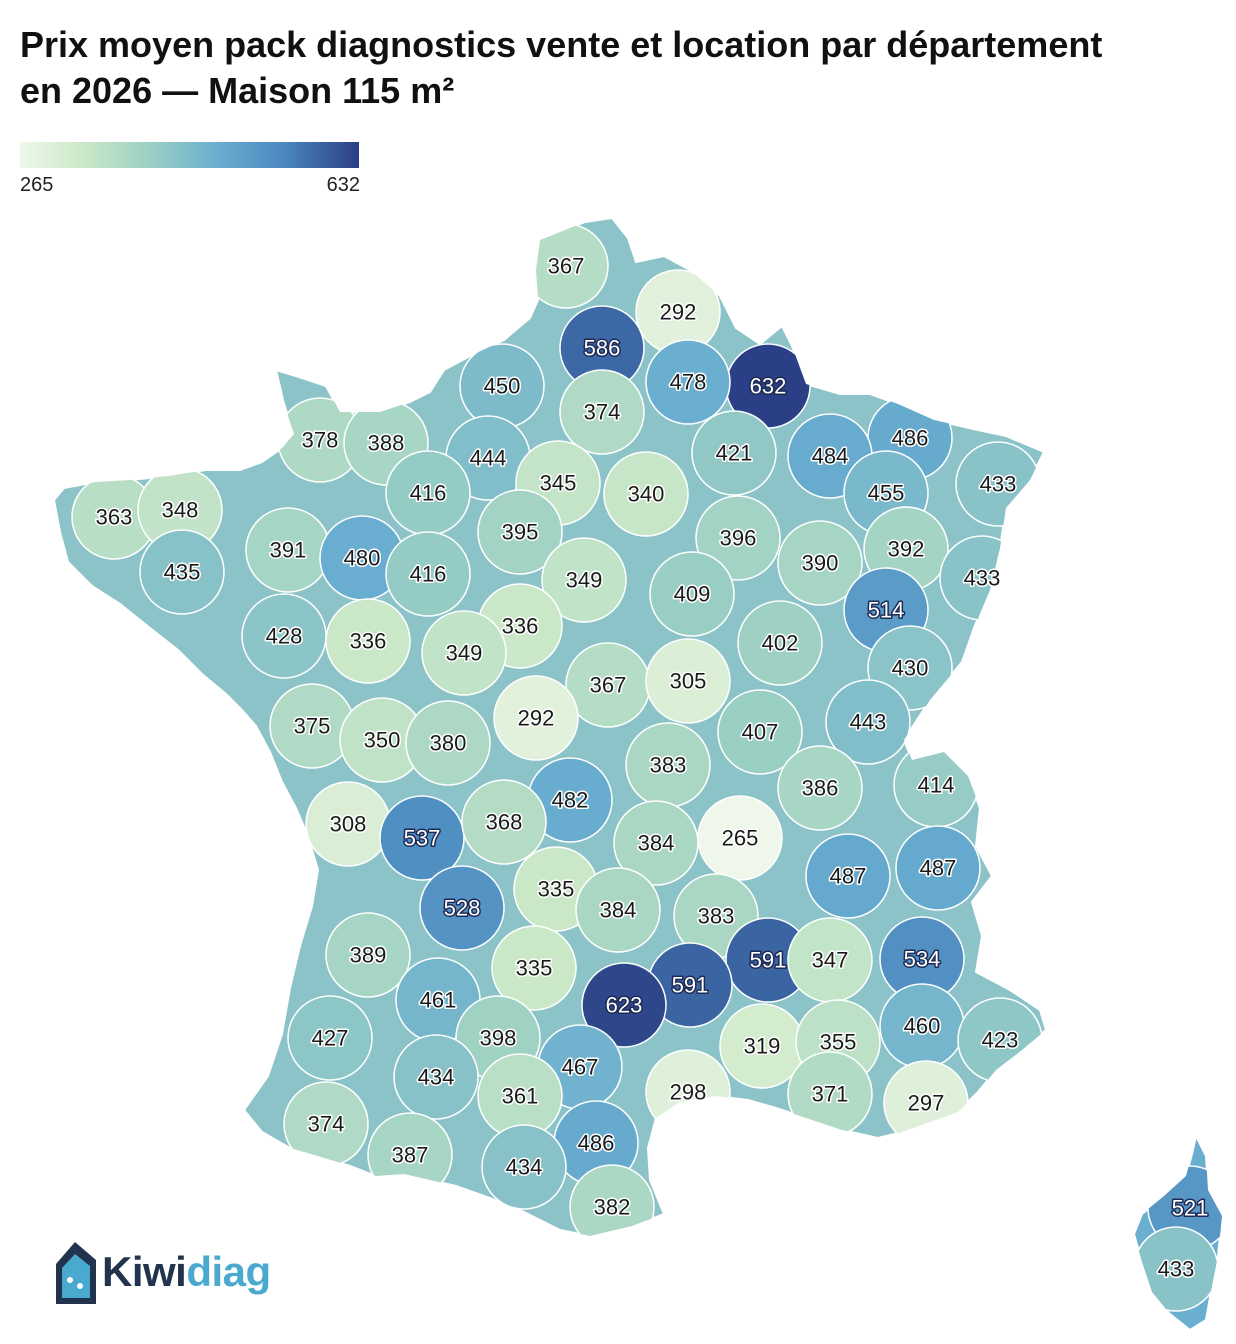 This screenshot has width=1236, height=1344. What do you see at coordinates (690, 985) in the screenshot?
I see `department-value-label: 591` at bounding box center [690, 985].